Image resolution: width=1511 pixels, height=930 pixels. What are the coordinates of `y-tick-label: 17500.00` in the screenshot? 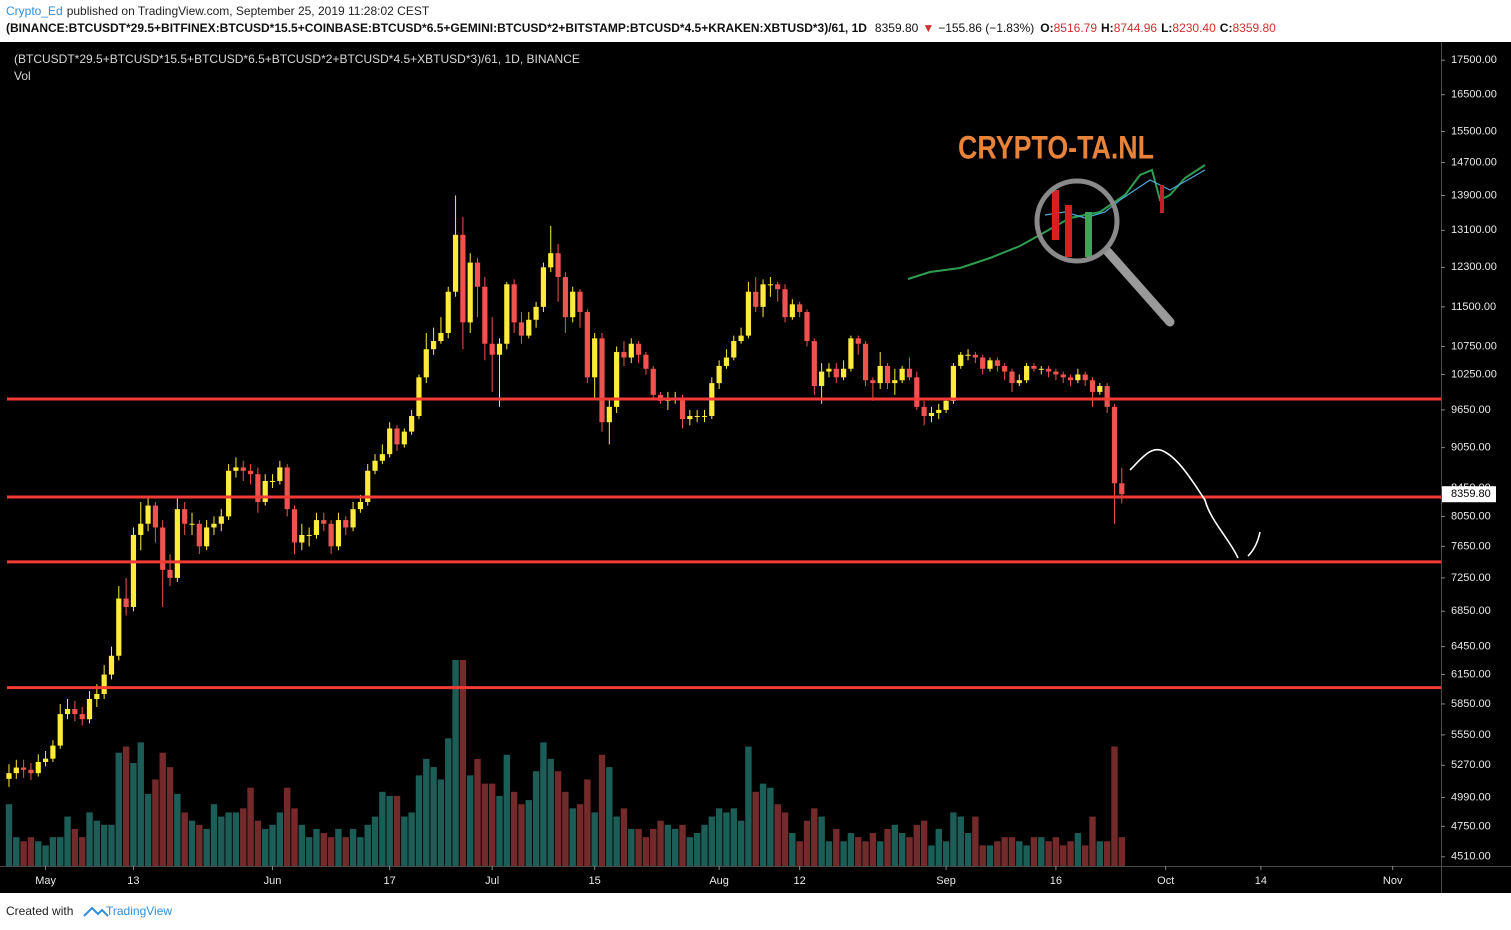 It's located at (1474, 60).